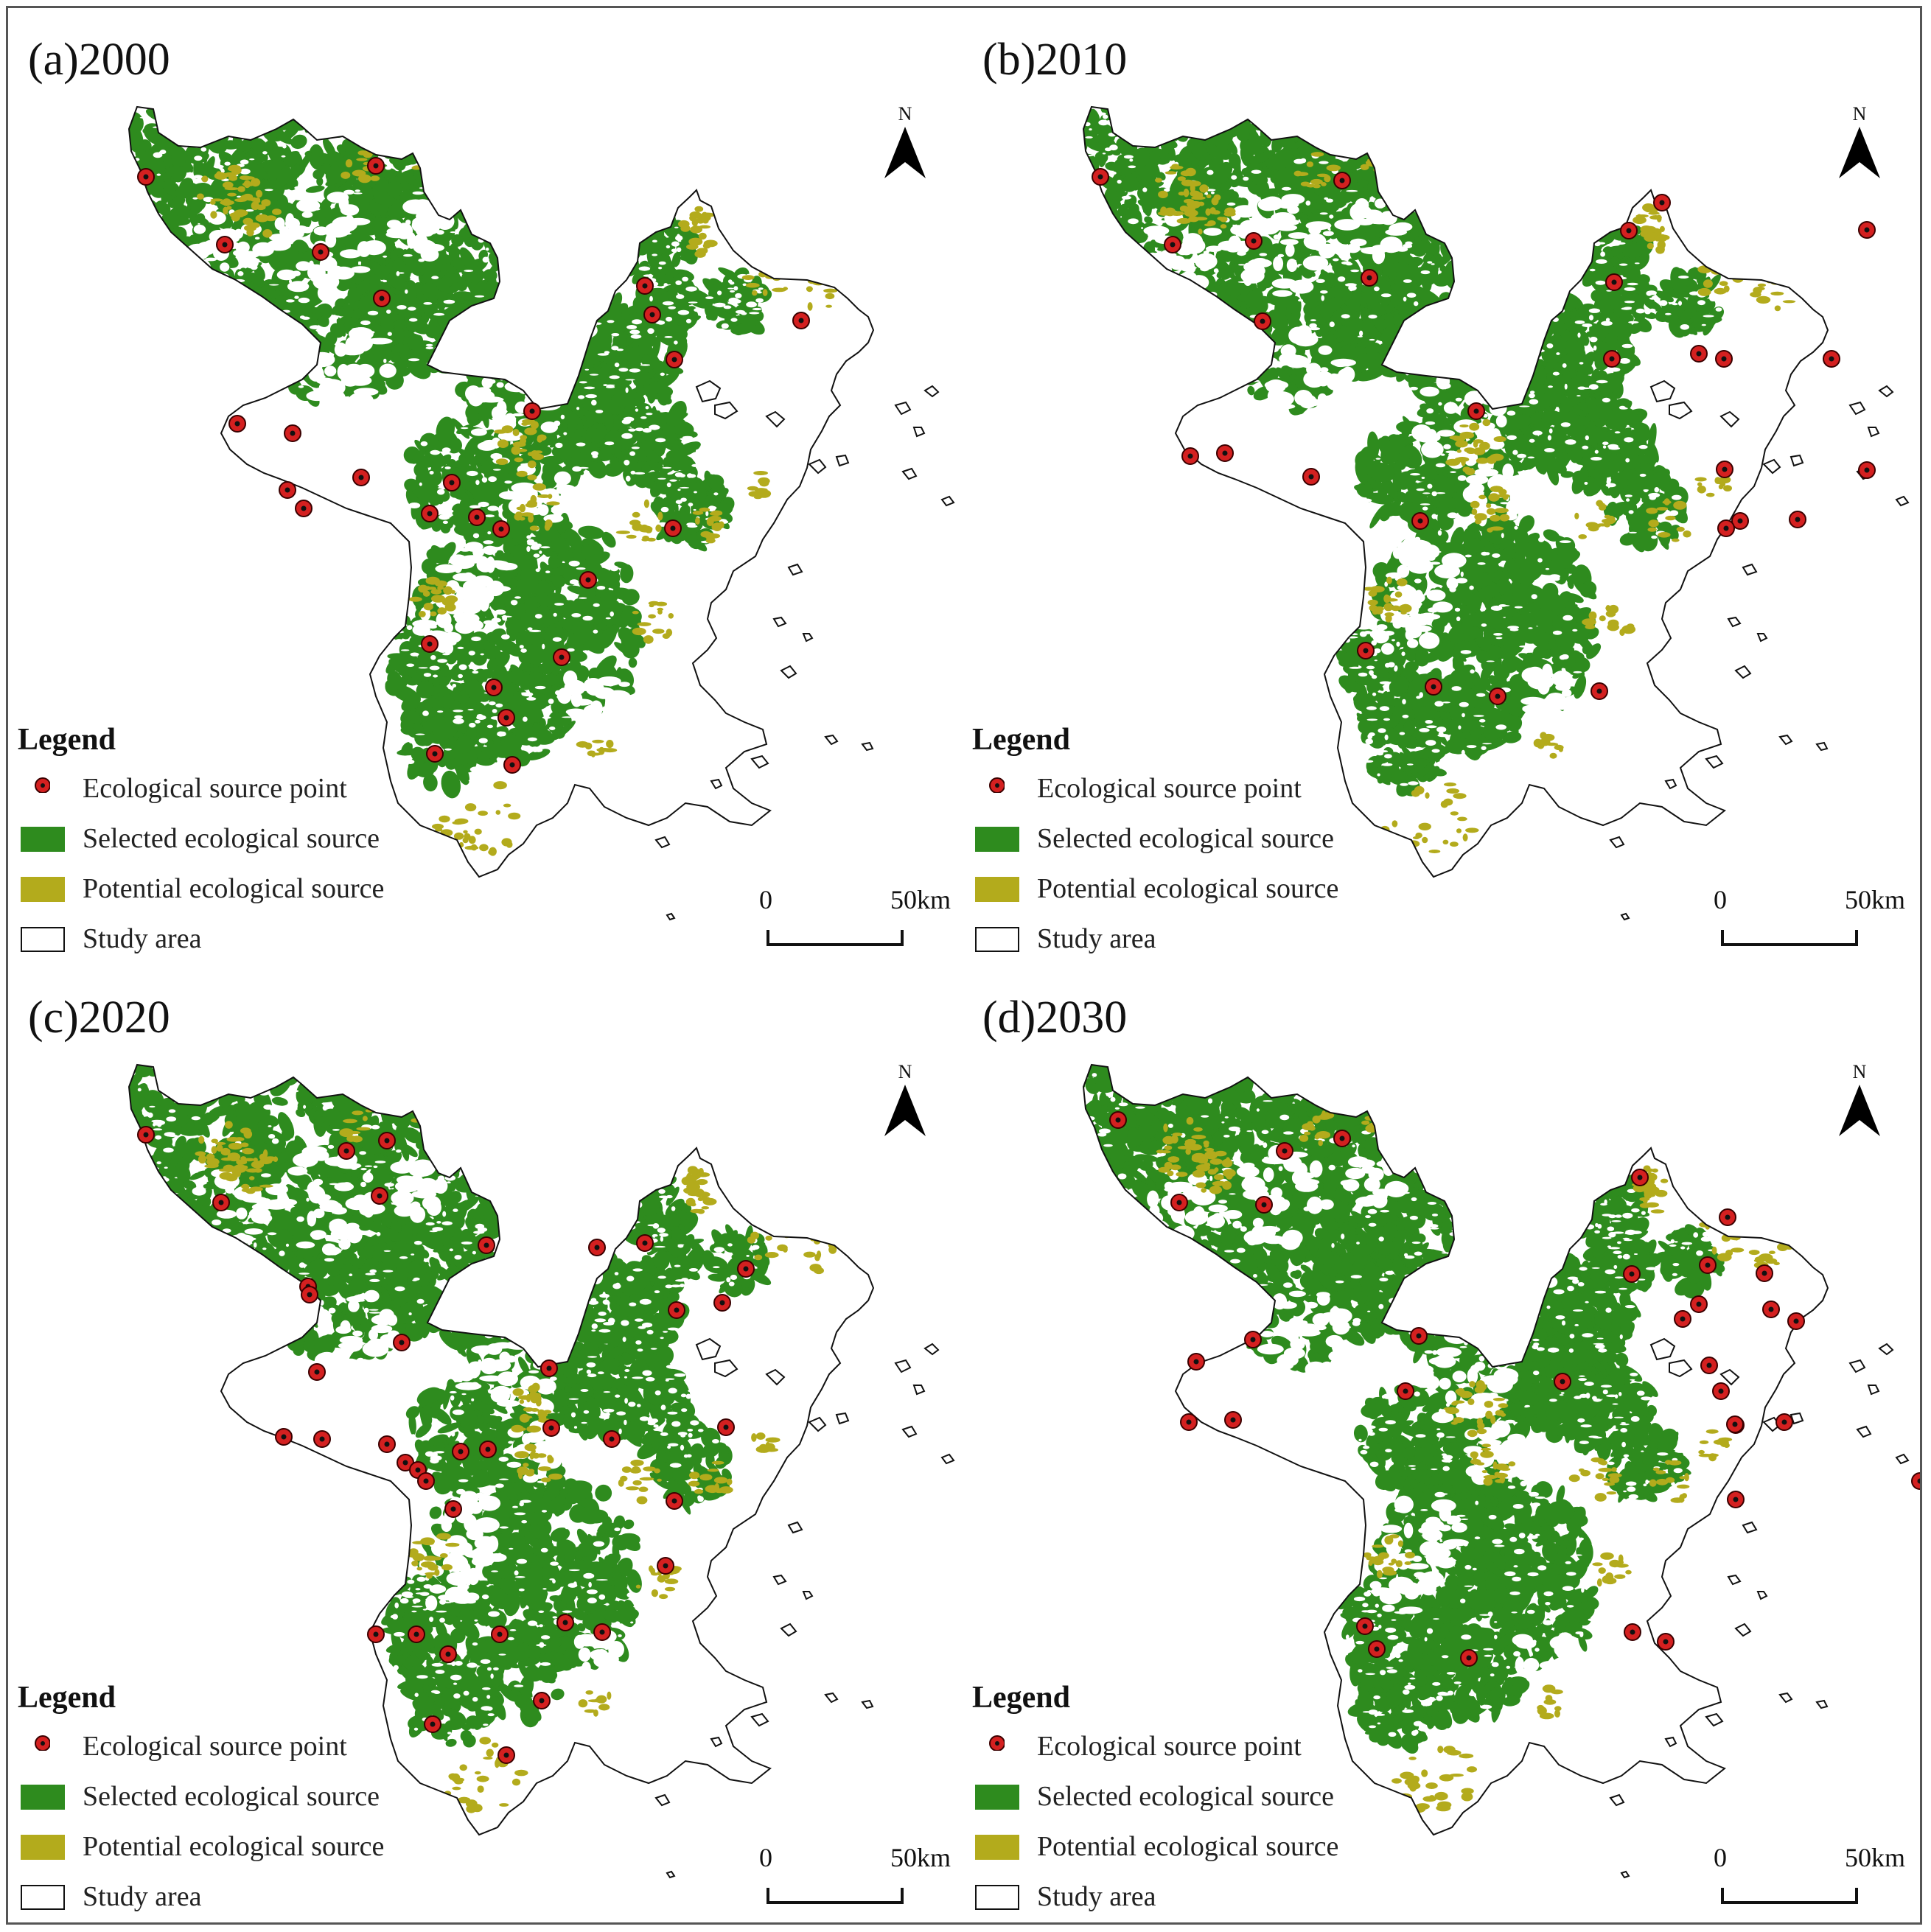  What do you see at coordinates (1096, 1897) in the screenshot?
I see `legend-label: Study area` at bounding box center [1096, 1897].